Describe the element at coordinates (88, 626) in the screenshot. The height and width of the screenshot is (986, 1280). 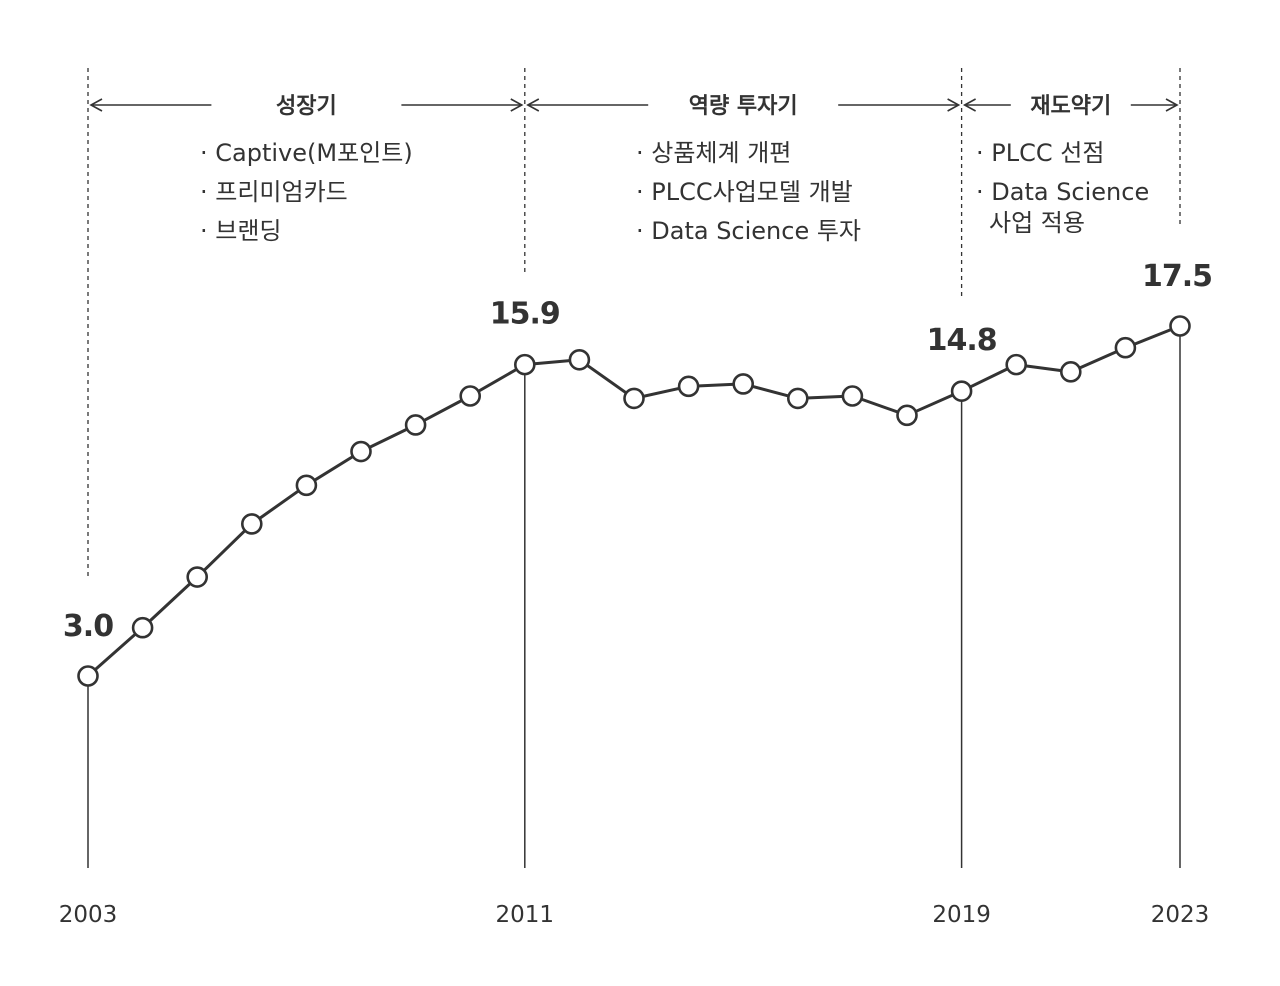
I see `data-label: 3.0` at that location.